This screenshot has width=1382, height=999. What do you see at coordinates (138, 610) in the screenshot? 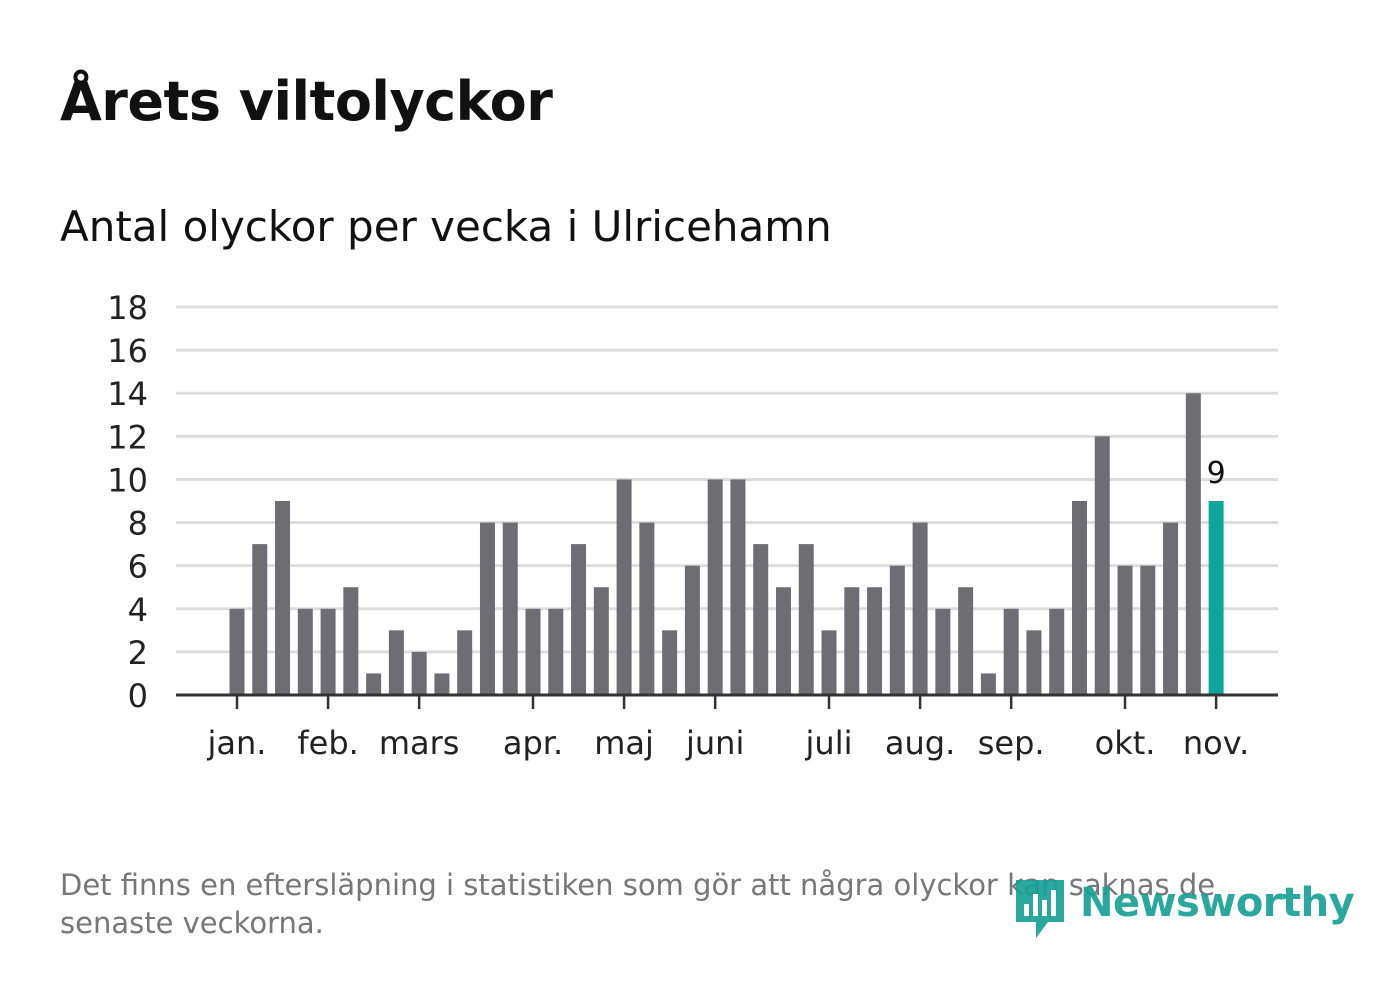
I see `y-tick-label: 4` at bounding box center [138, 610].